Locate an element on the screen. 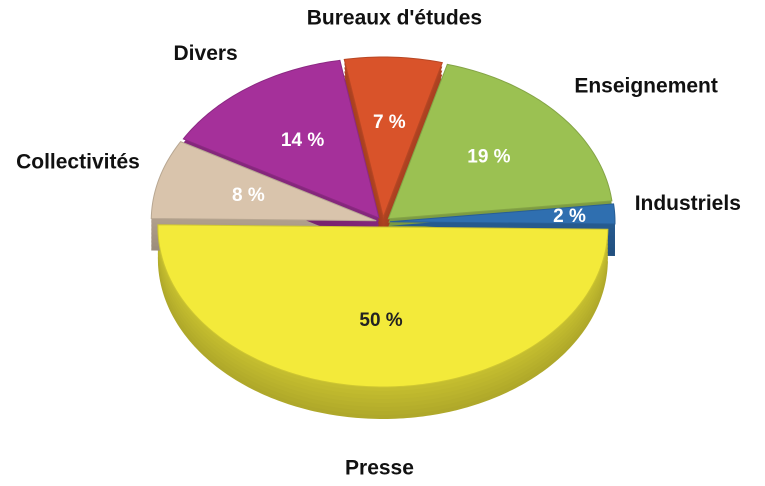 The width and height of the screenshot is (765, 486). value-label: 14 % is located at coordinates (302, 140).